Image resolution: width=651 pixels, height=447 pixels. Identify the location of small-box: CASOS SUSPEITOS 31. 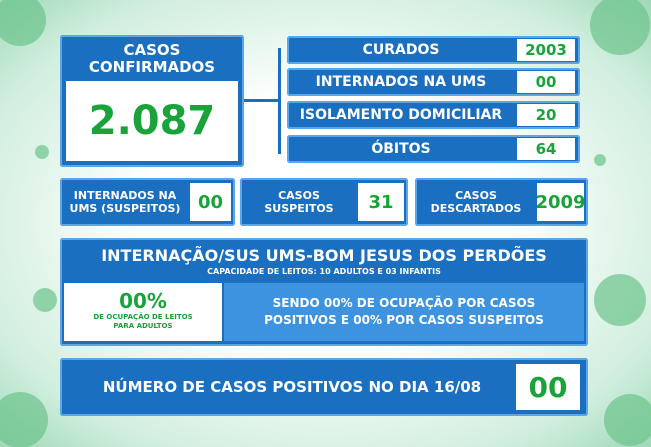
(324, 202).